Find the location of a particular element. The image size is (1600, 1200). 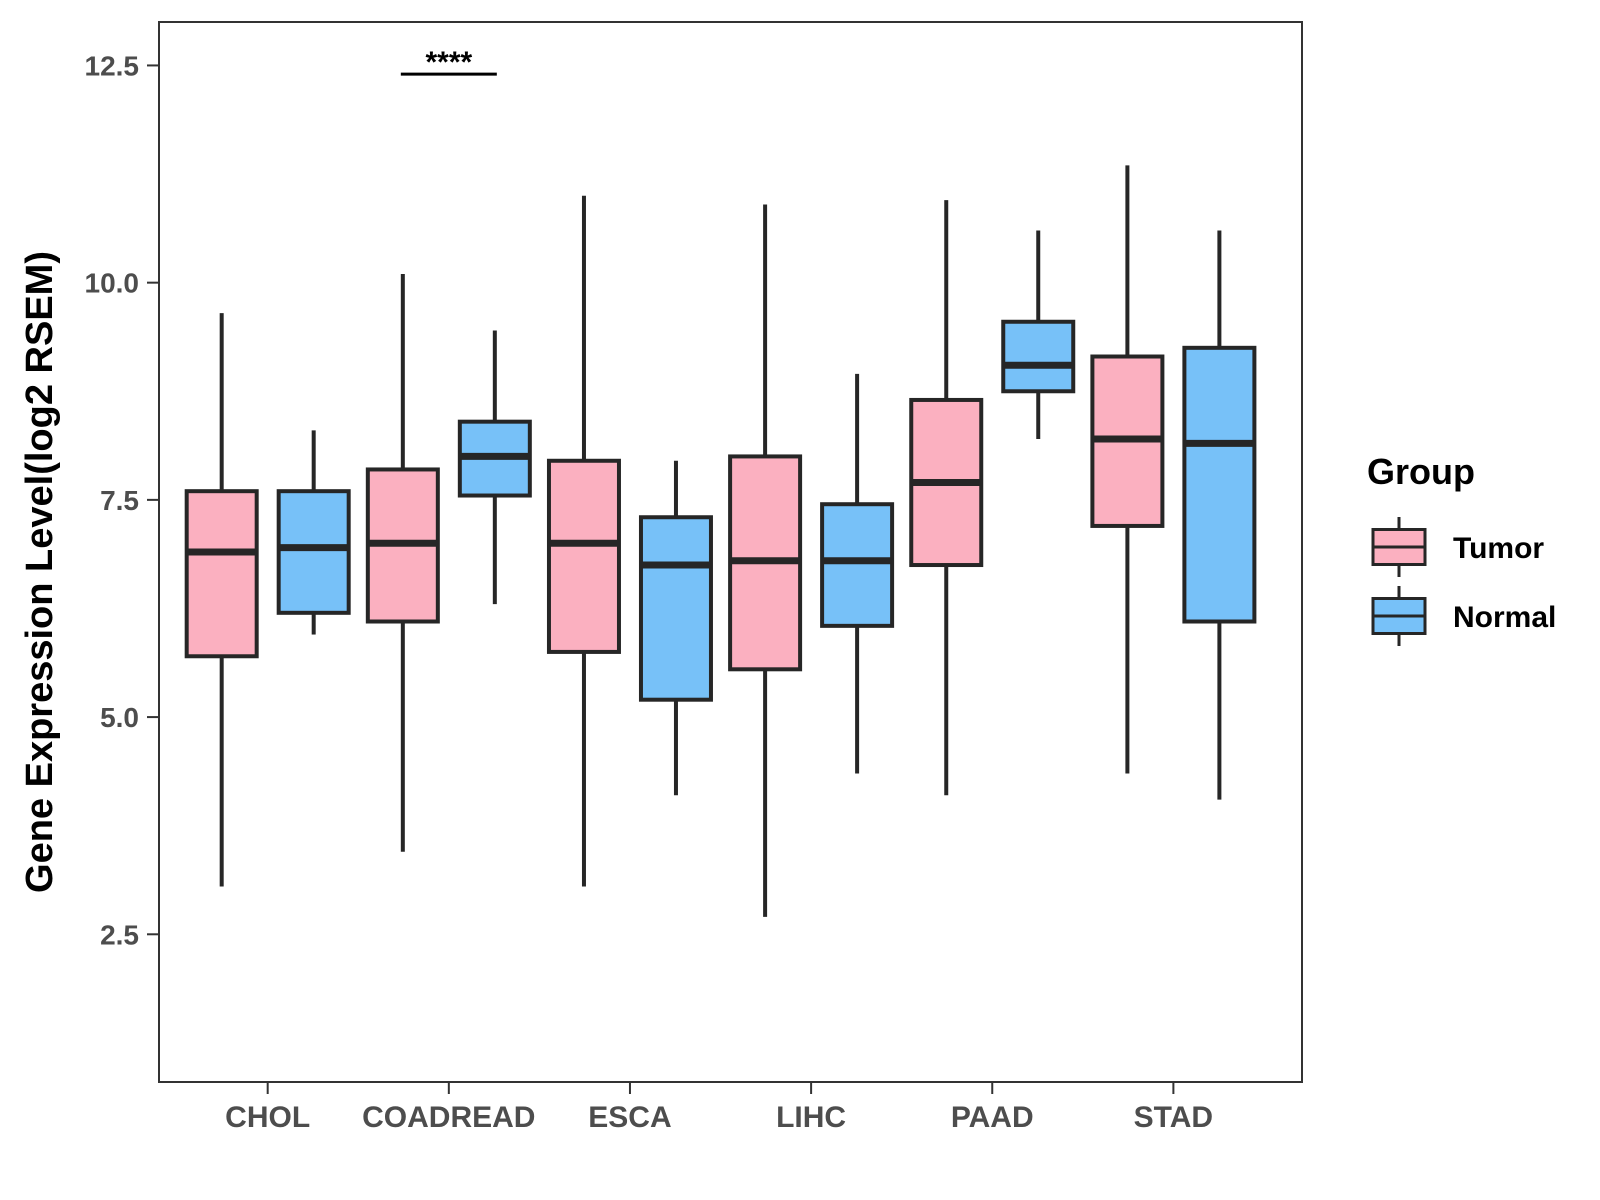

box-normal-paad is located at coordinates (1038, 335).